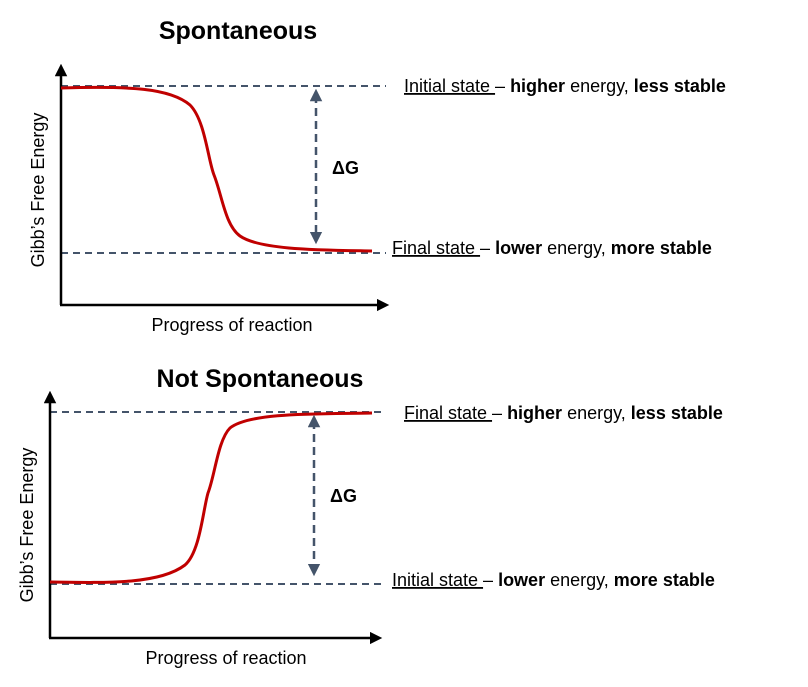 This screenshot has height=687, width=808. I want to click on bottom-state-label: Final state – lower energy, more stable, so click(552, 248).